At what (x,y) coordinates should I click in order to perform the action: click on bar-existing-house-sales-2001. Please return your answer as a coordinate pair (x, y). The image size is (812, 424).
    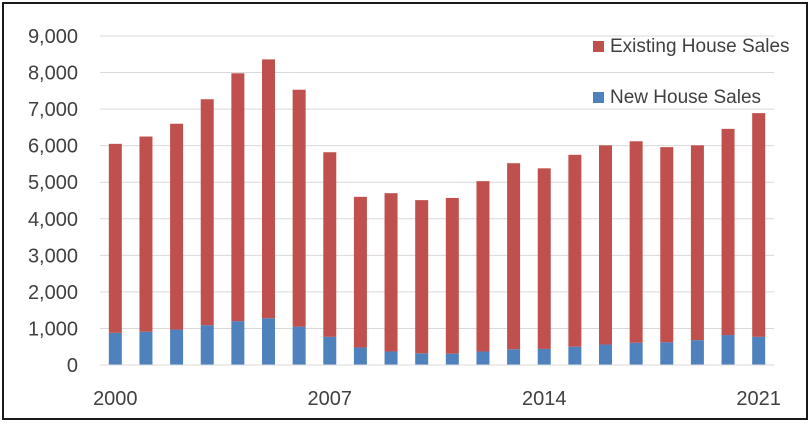
    Looking at the image, I should click on (146, 234).